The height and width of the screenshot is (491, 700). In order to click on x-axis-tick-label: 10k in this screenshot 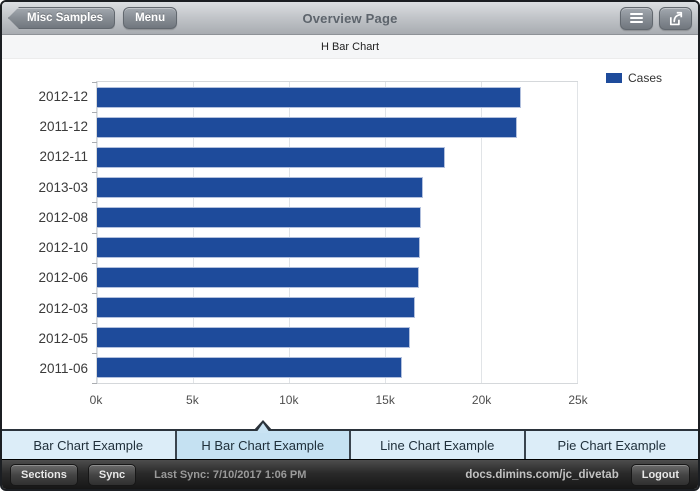, I will do `click(289, 400)`.